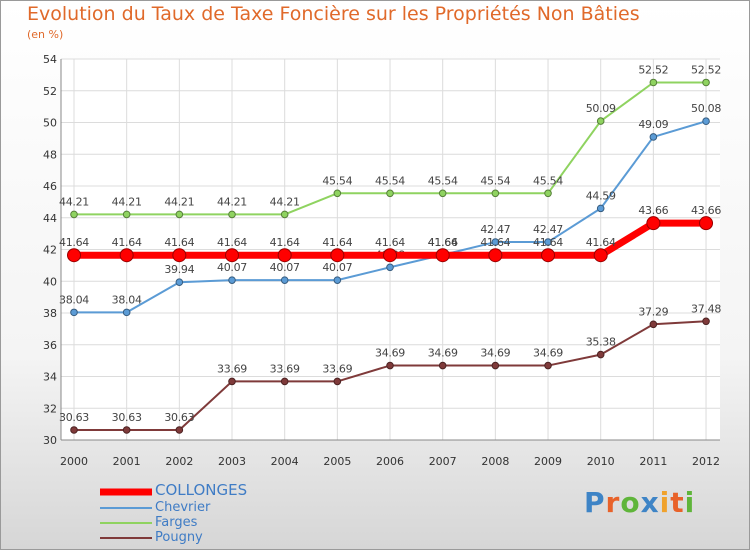 This screenshot has width=750, height=550. I want to click on y-tick-label: 44, so click(50, 218).